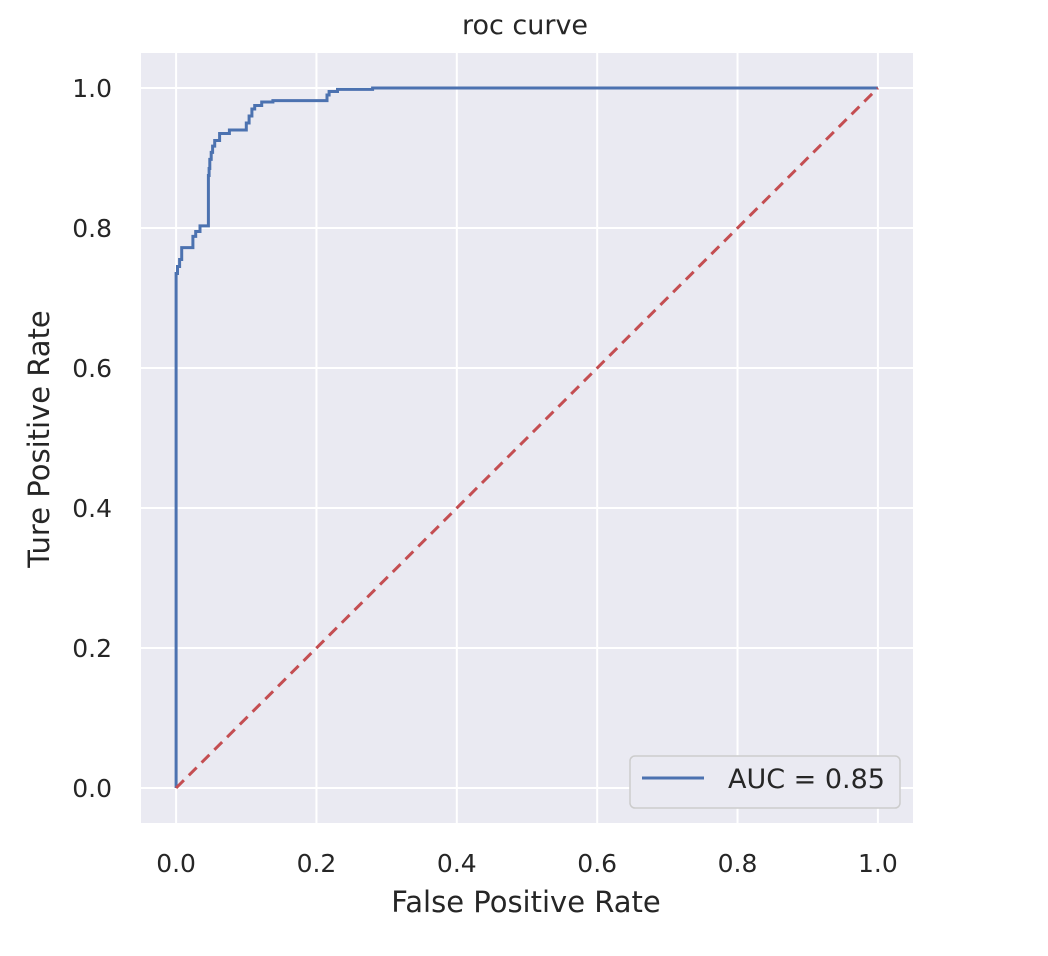 This screenshot has width=1048, height=956. What do you see at coordinates (92, 648) in the screenshot?
I see `y-tick-label: 0.2` at bounding box center [92, 648].